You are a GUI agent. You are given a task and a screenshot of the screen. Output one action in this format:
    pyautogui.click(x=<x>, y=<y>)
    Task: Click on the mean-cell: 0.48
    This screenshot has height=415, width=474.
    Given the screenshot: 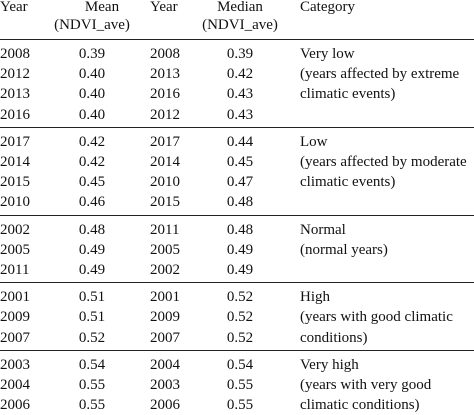 What is the action you would take?
    pyautogui.click(x=92, y=229)
    